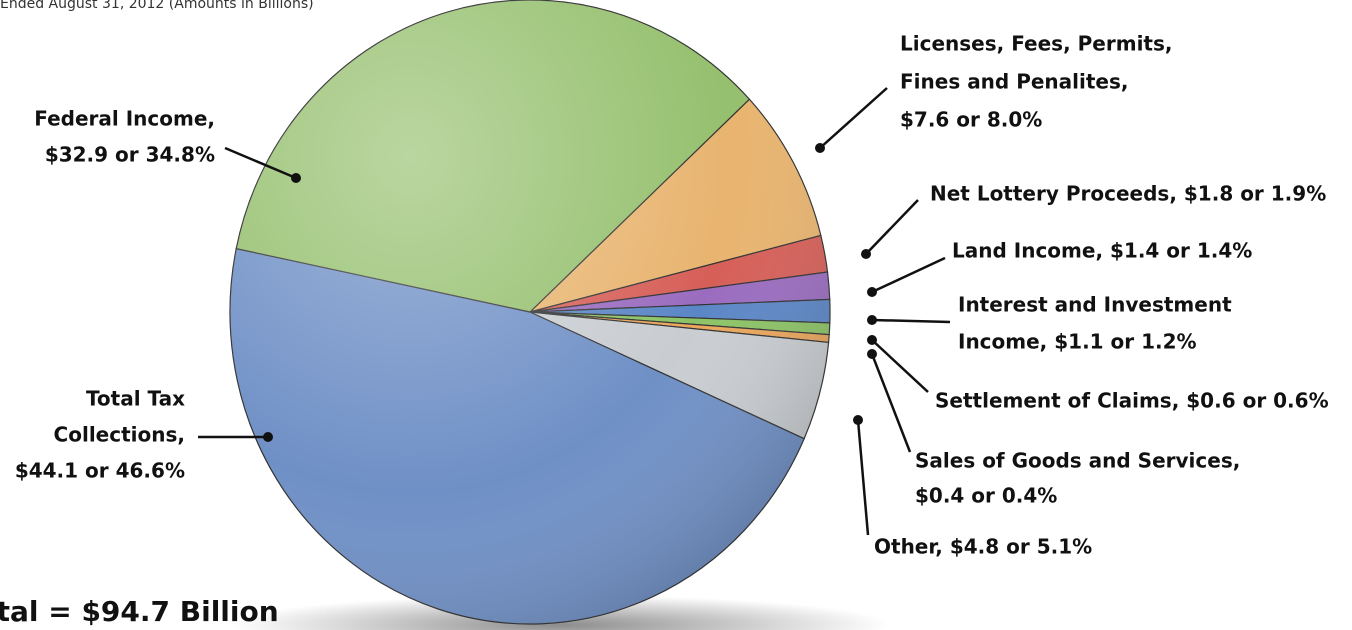 The image size is (1352, 630). I want to click on slice-label: Settlement of Claims, $0.6 or 0.6%, so click(1132, 401).